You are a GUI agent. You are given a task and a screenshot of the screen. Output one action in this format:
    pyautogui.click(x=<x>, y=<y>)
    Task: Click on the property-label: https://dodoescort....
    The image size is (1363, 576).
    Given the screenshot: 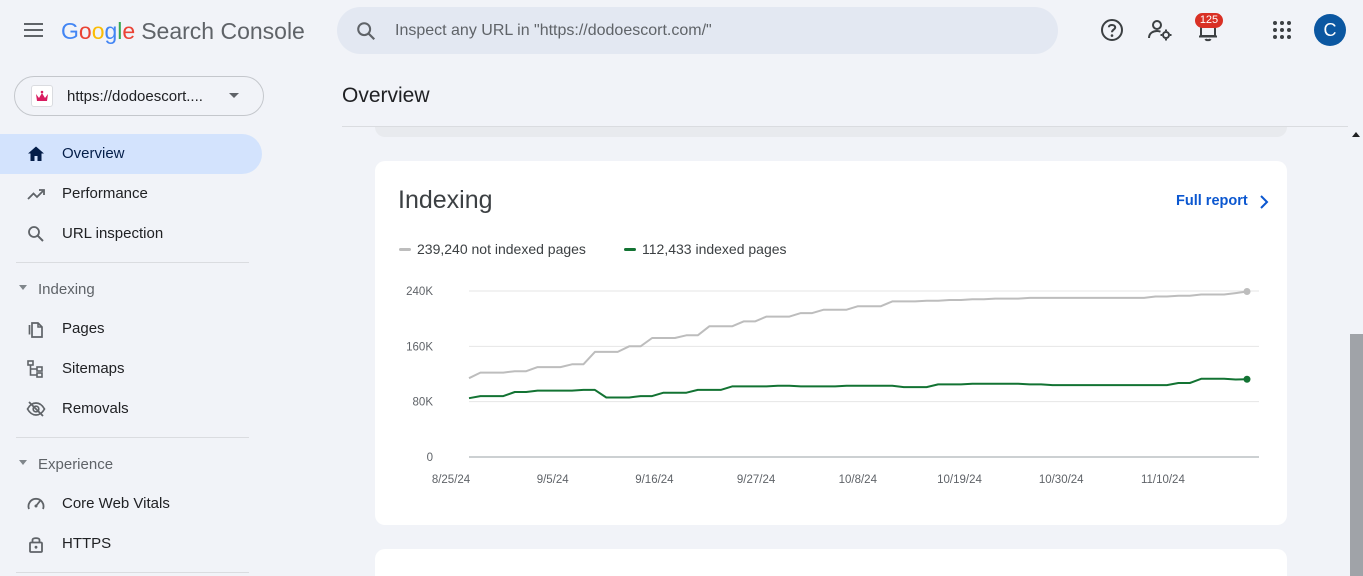 What is the action you would take?
    pyautogui.click(x=135, y=96)
    